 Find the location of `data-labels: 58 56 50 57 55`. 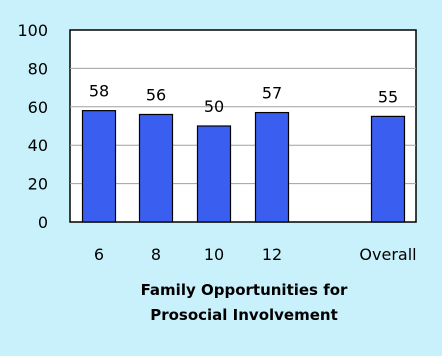

data-labels: 58 56 50 57 55 is located at coordinates (243, 99).